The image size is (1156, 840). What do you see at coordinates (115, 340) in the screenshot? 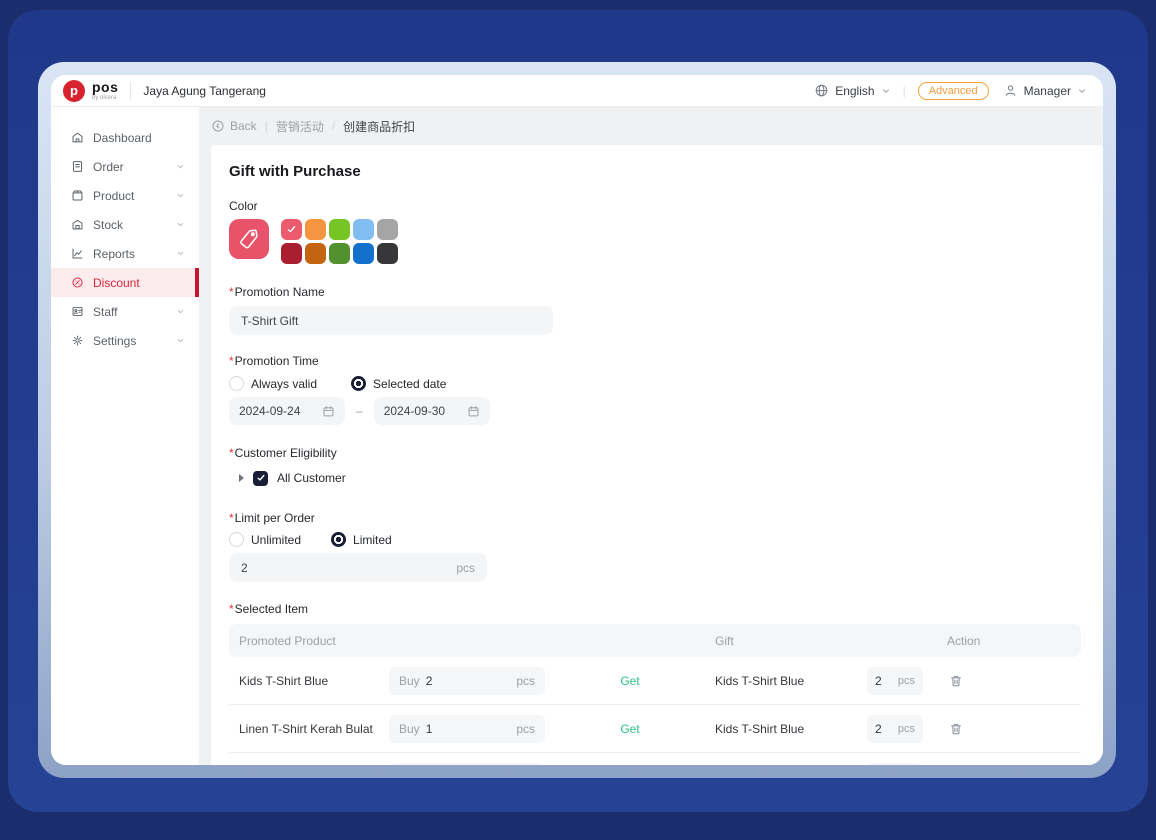
I see `sidebar-item-label: Settings` at bounding box center [115, 340].